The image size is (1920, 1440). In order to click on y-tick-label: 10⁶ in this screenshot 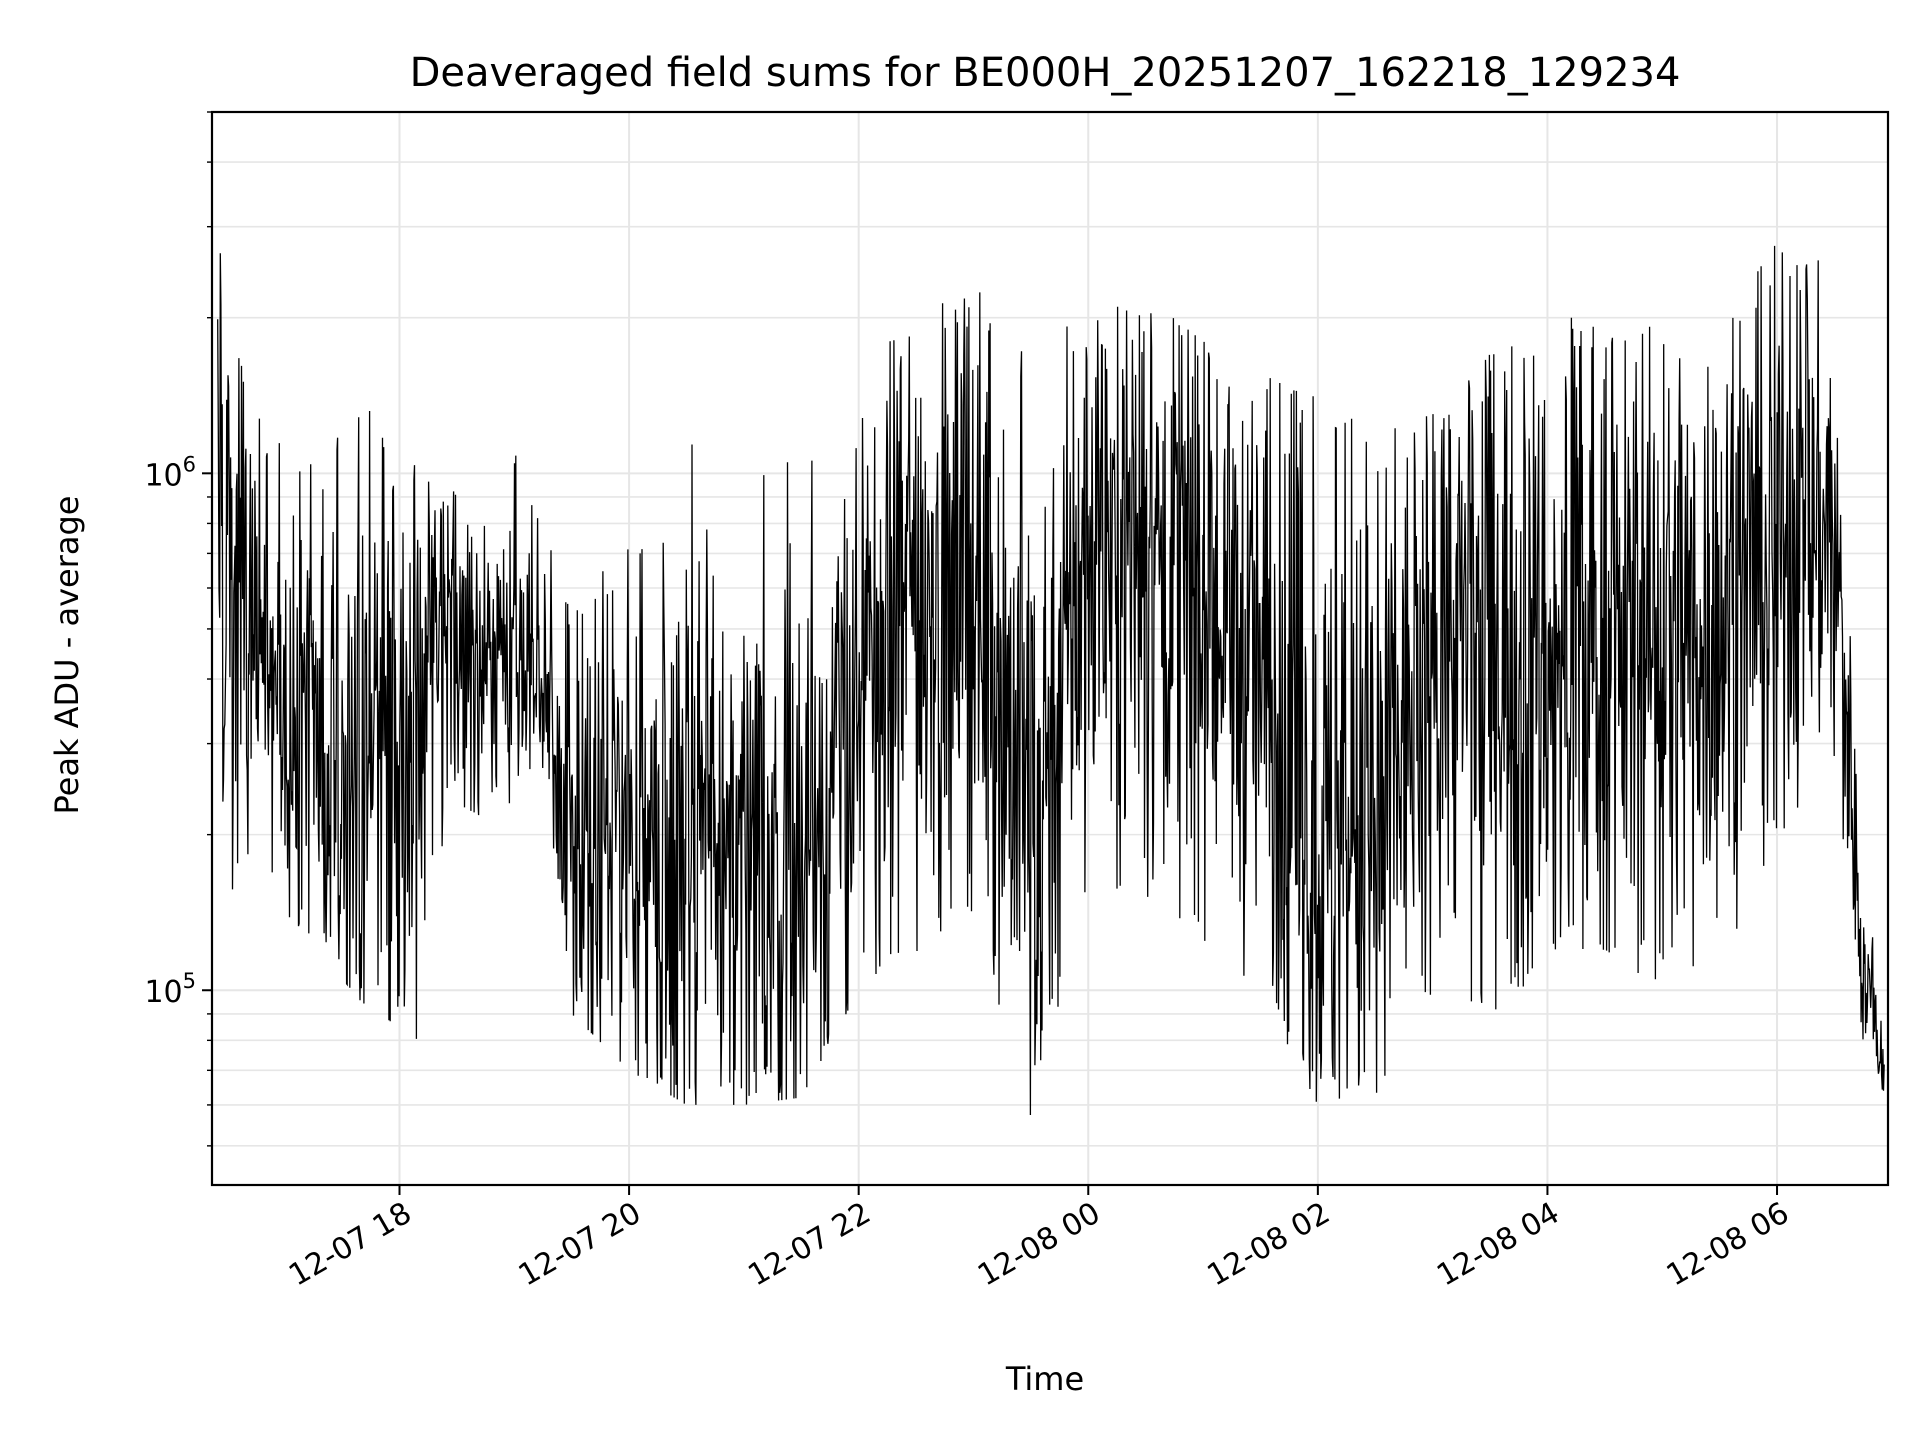, I will do `click(170, 472)`.